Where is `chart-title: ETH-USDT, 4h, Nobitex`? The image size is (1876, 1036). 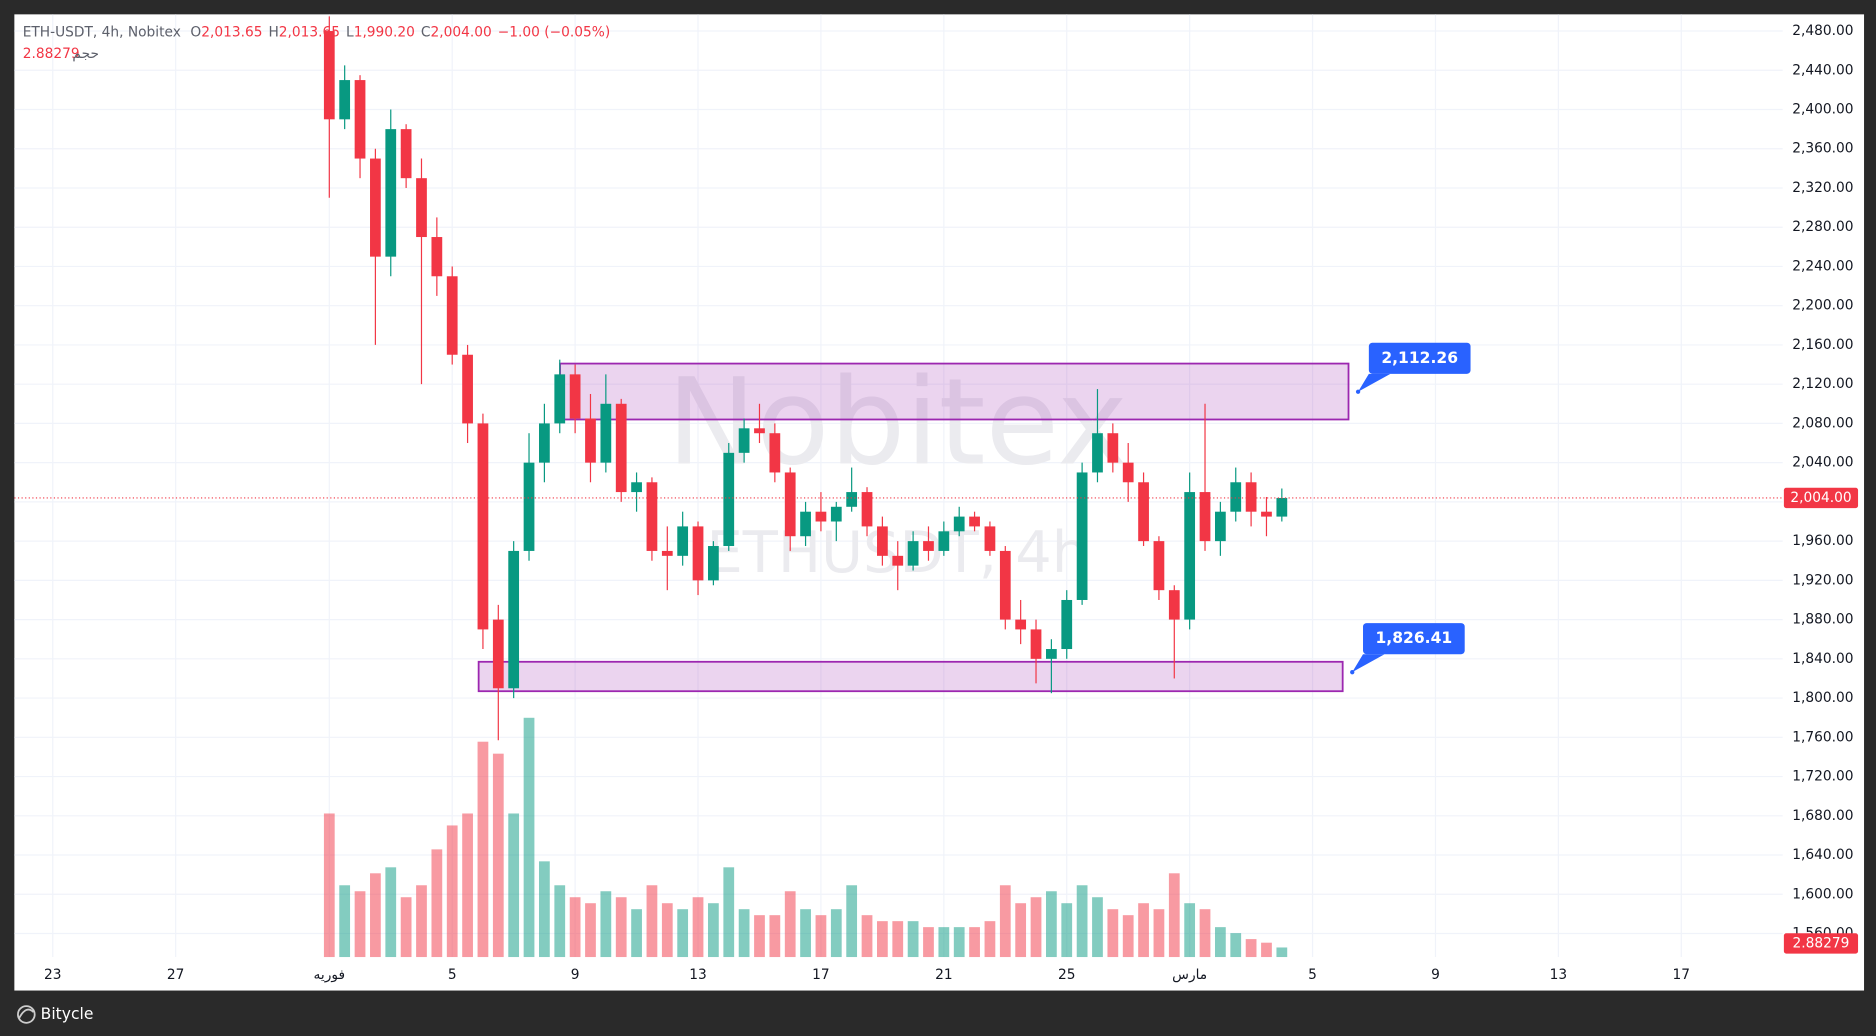 chart-title: ETH-USDT, 4h, Nobitex is located at coordinates (102, 32).